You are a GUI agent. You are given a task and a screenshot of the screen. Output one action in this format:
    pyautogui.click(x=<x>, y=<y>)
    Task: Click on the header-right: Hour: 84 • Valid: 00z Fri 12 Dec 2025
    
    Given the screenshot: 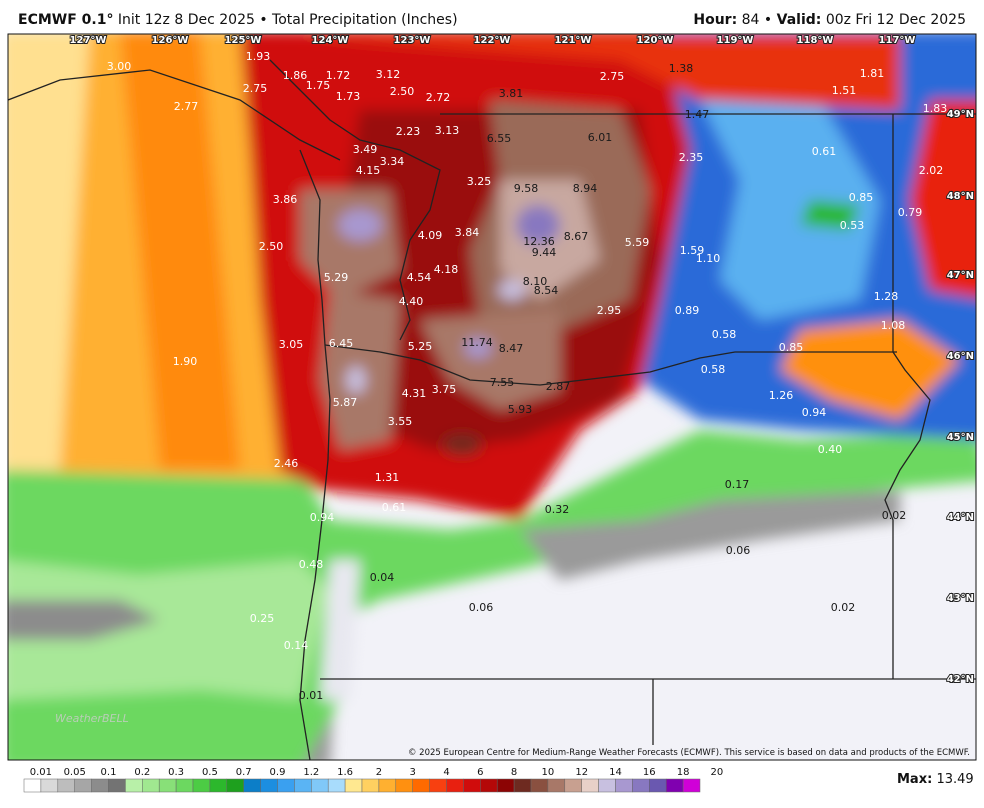 What is the action you would take?
    pyautogui.click(x=829, y=20)
    